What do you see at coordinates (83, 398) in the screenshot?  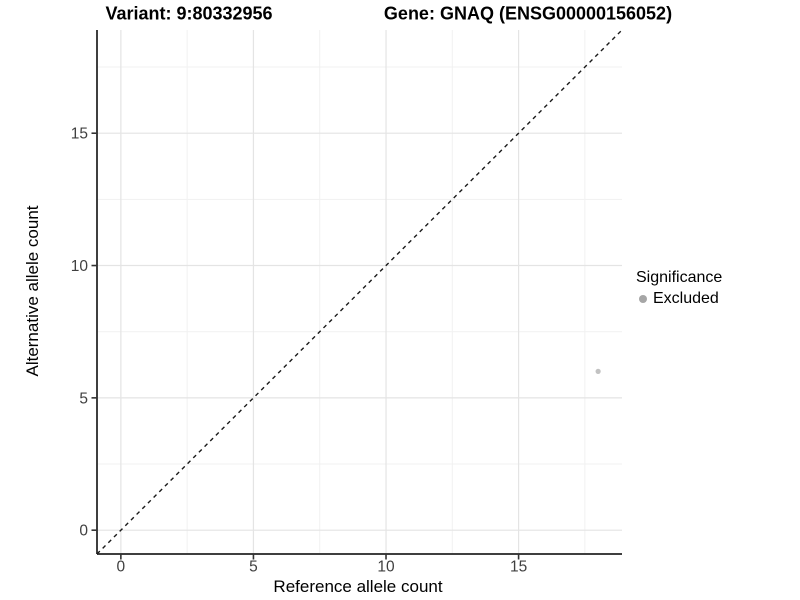 I see `y-tick-label: 5` at bounding box center [83, 398].